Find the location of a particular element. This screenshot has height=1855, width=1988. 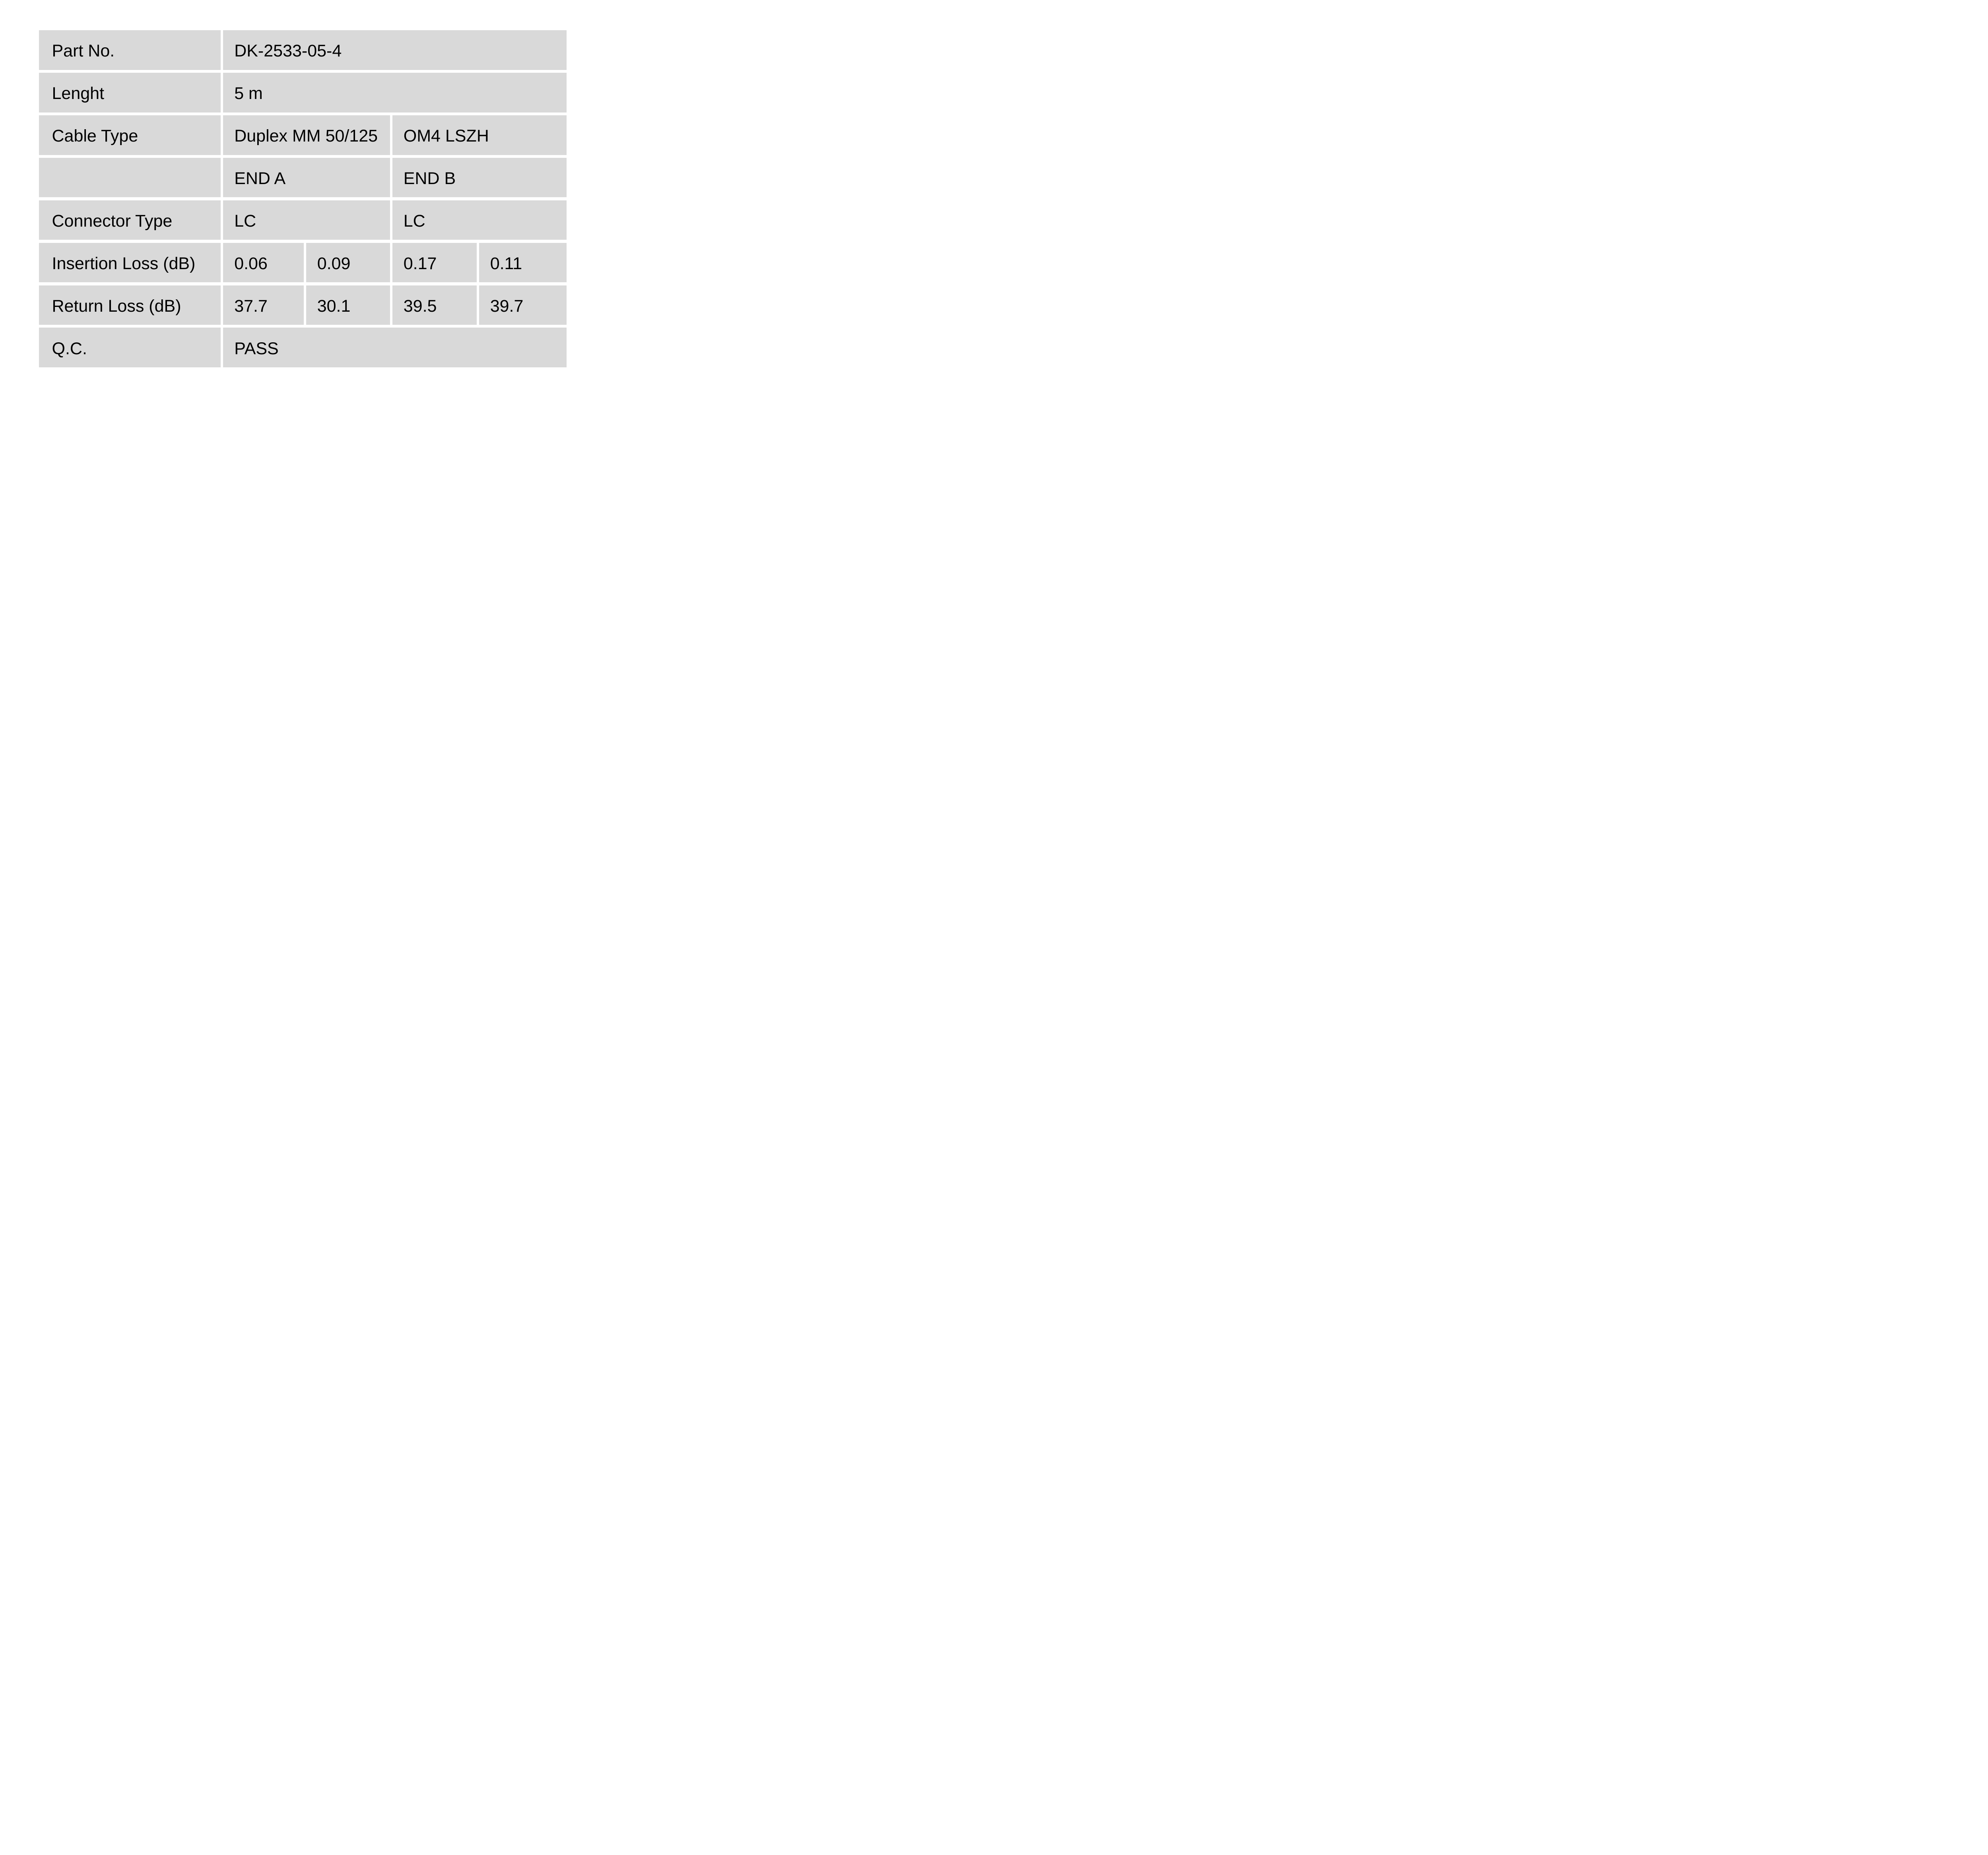

return-loss-label-cell: Return Loss (dB) is located at coordinates (130, 305).